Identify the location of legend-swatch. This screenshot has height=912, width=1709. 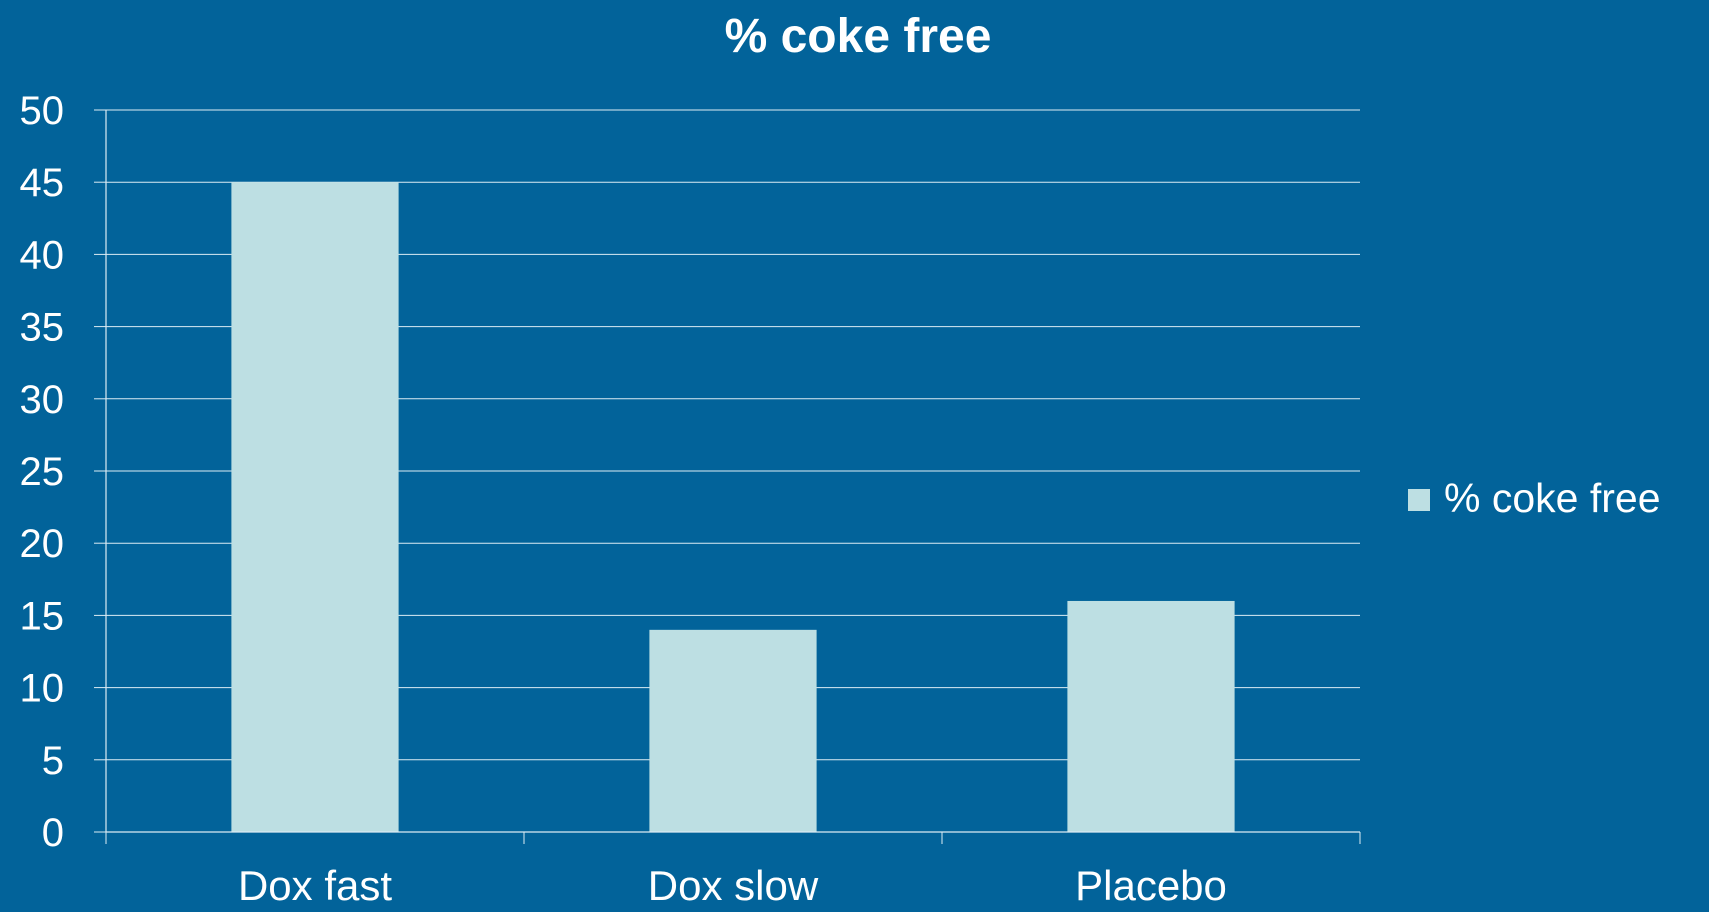
(1419, 500).